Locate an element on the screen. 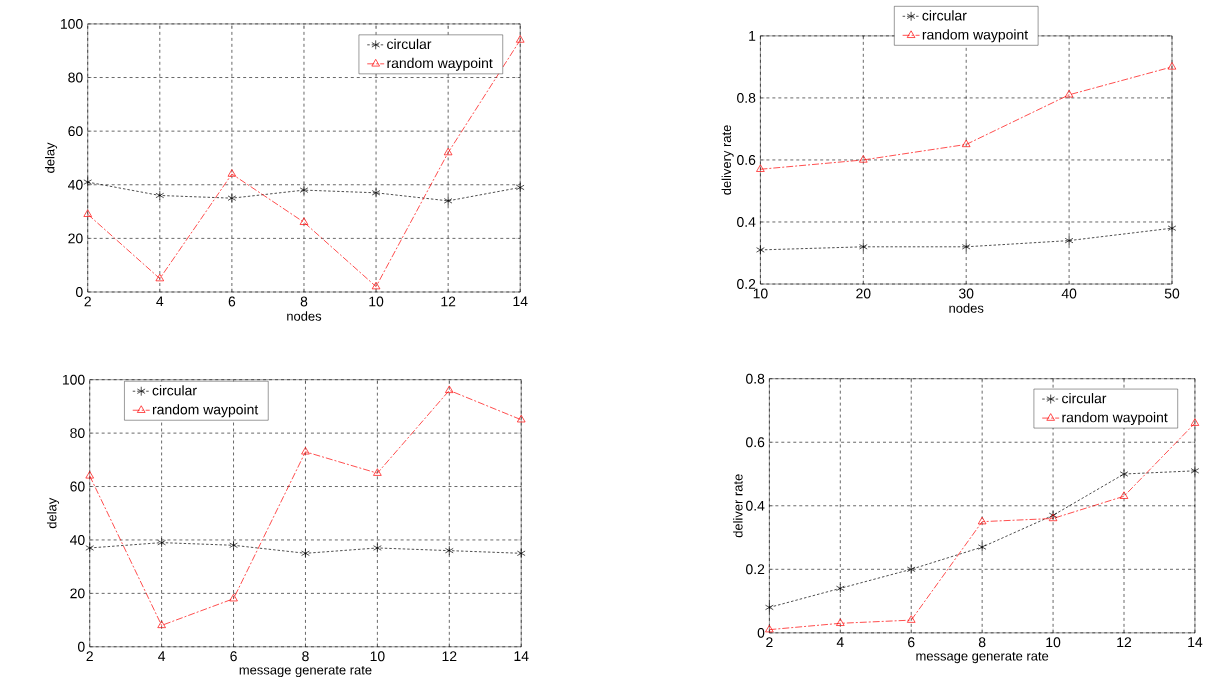 The width and height of the screenshot is (1207, 697). y-tick-label: 1 is located at coordinates (752, 36).